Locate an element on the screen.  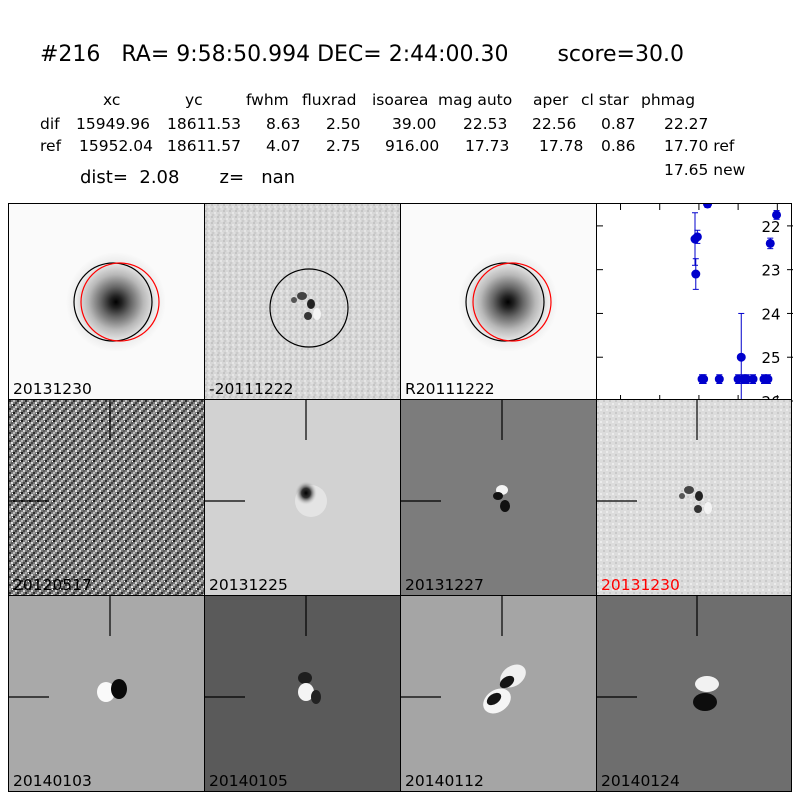
stamp-date-label: 20140124 is located at coordinates (640, 781).